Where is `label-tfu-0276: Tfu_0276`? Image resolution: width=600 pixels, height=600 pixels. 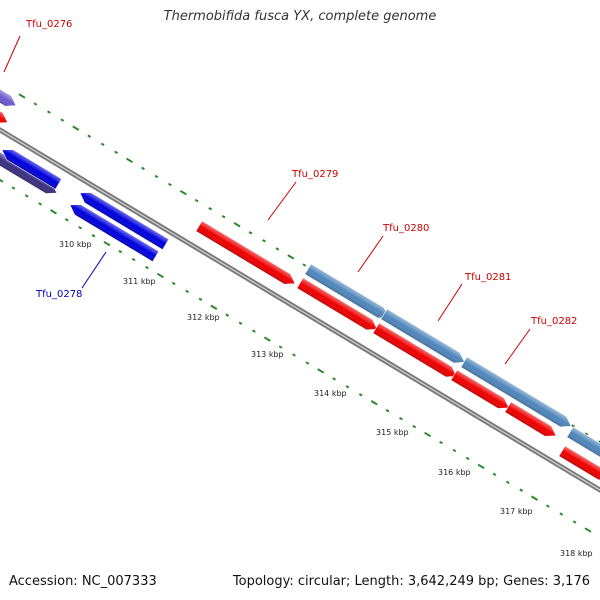 label-tfu-0276: Tfu_0276 is located at coordinates (48, 24).